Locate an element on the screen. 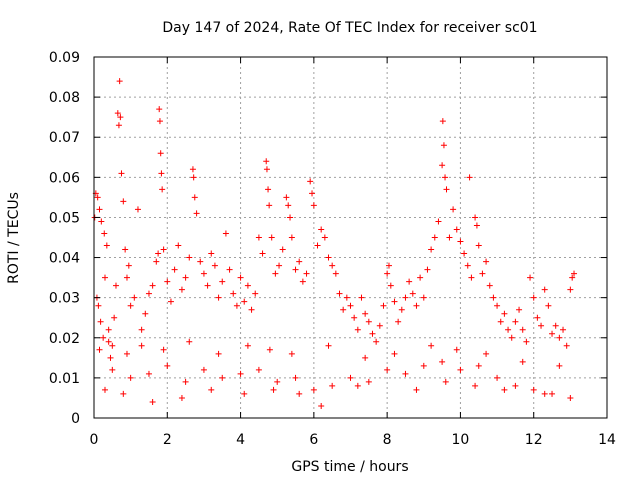  y-tick-label: 0.01 is located at coordinates (64, 379).